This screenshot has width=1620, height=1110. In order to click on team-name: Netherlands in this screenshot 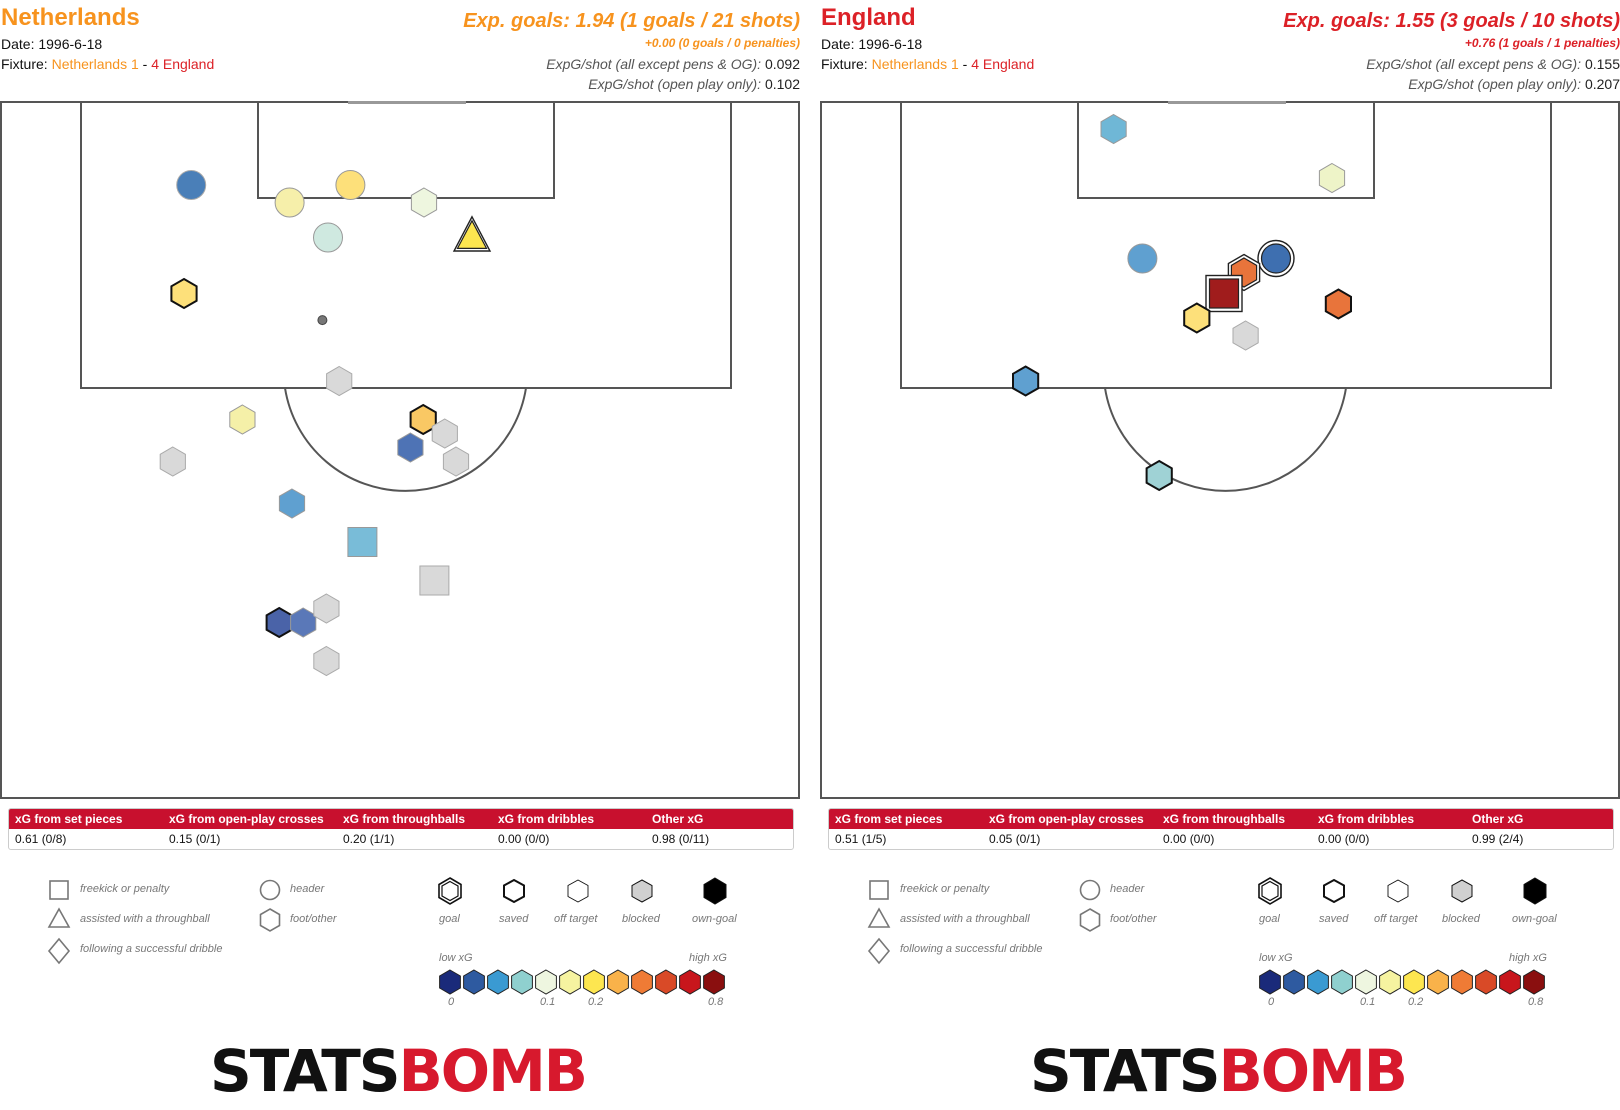, I will do `click(70, 17)`.